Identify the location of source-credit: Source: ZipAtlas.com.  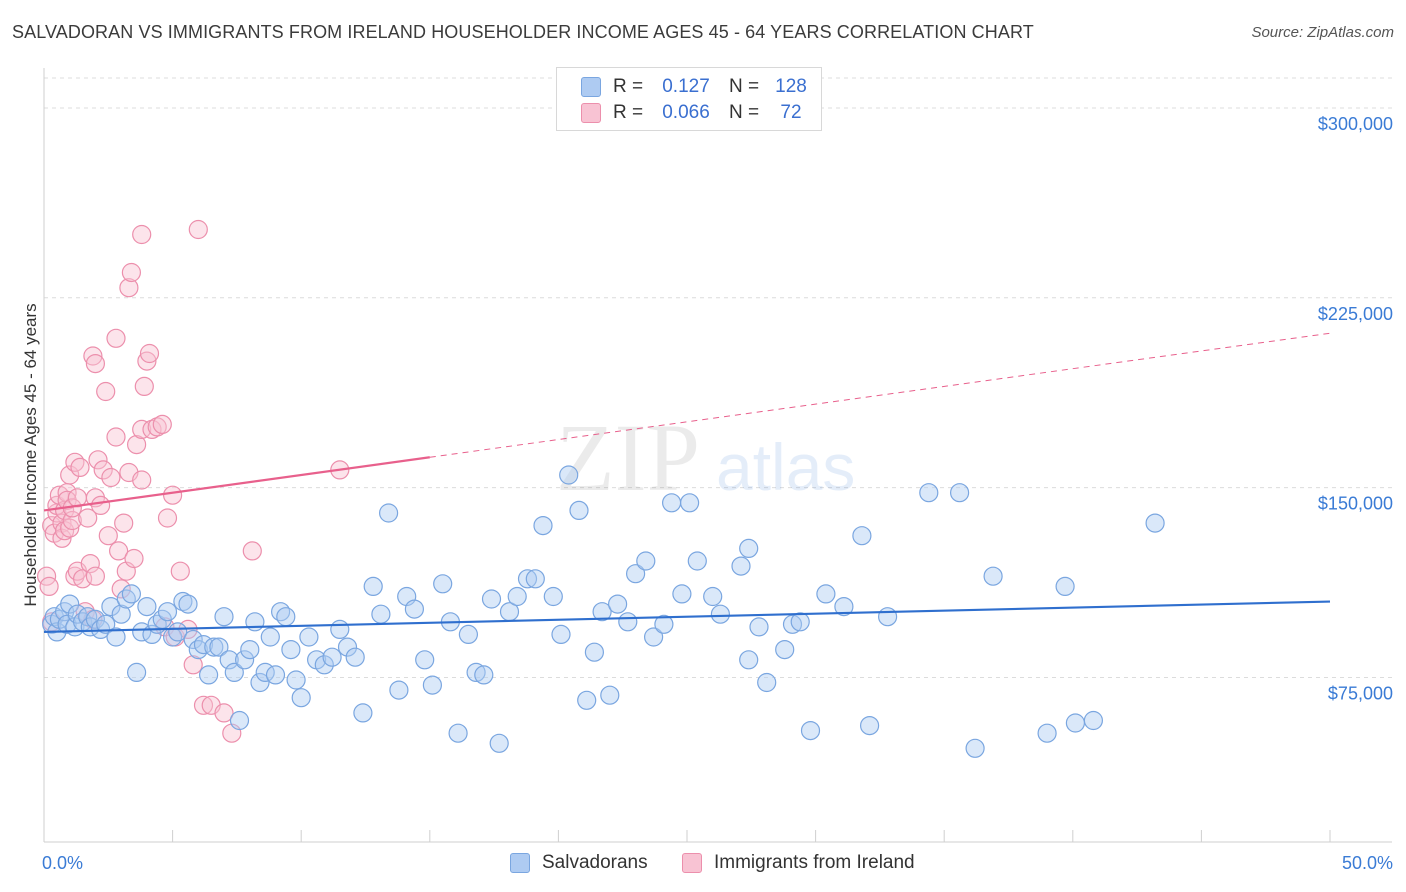
(1322, 32).